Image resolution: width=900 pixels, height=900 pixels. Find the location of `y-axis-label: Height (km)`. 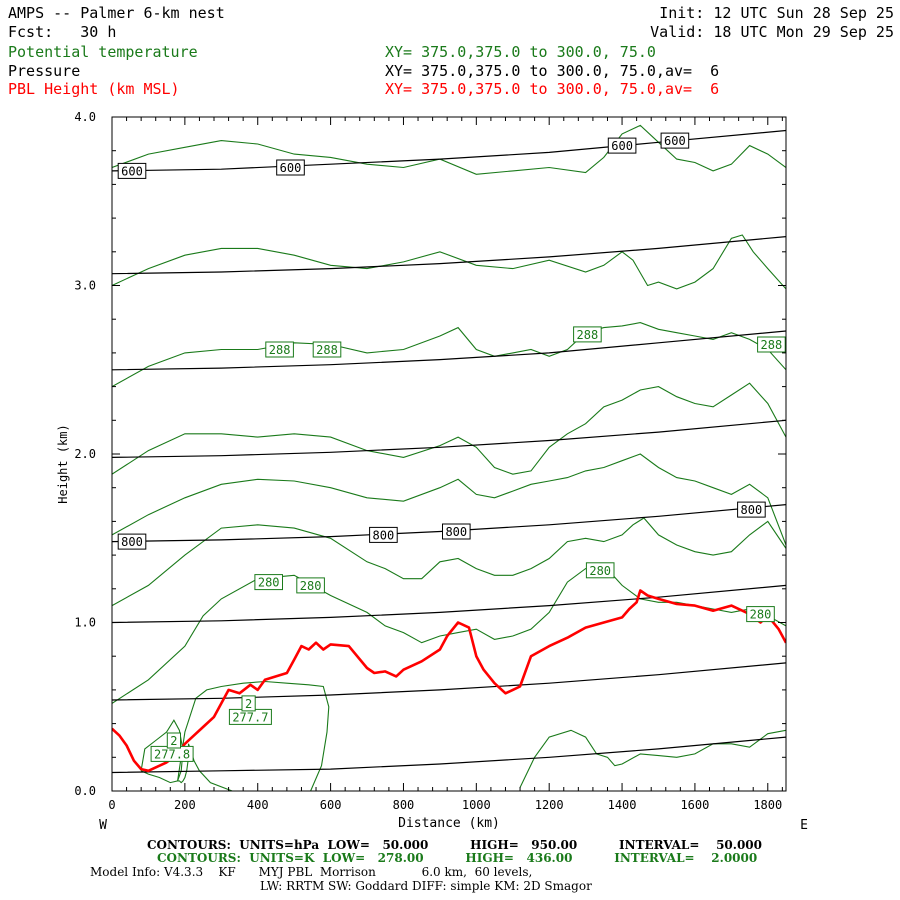

y-axis-label: Height (km) is located at coordinates (63, 463).